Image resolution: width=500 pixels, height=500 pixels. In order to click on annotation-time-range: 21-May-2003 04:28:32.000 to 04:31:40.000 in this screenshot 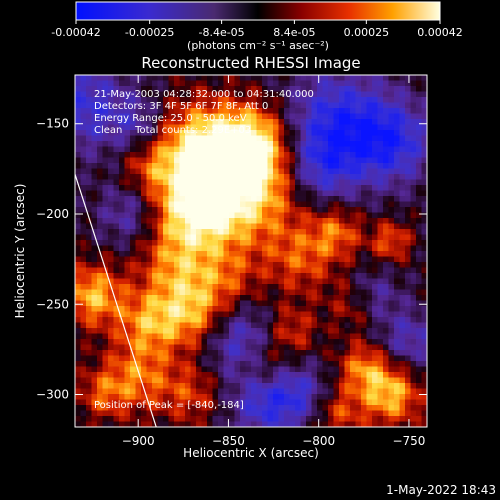, I will do `click(204, 94)`.